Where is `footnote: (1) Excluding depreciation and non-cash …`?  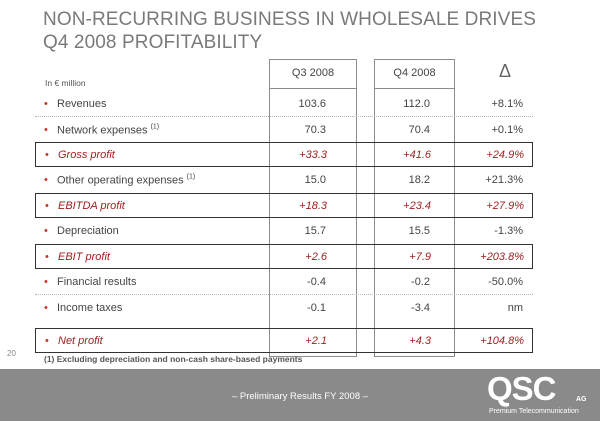
footnote: (1) Excluding depreciation and non-cash … is located at coordinates (173, 359).